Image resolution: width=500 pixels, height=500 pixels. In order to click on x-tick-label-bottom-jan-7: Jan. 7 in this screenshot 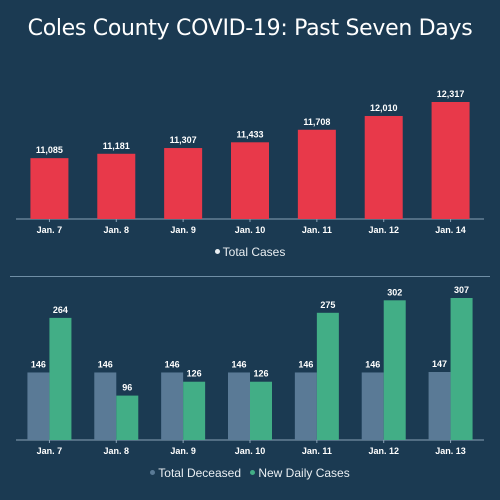, I will do `click(50, 451)`.